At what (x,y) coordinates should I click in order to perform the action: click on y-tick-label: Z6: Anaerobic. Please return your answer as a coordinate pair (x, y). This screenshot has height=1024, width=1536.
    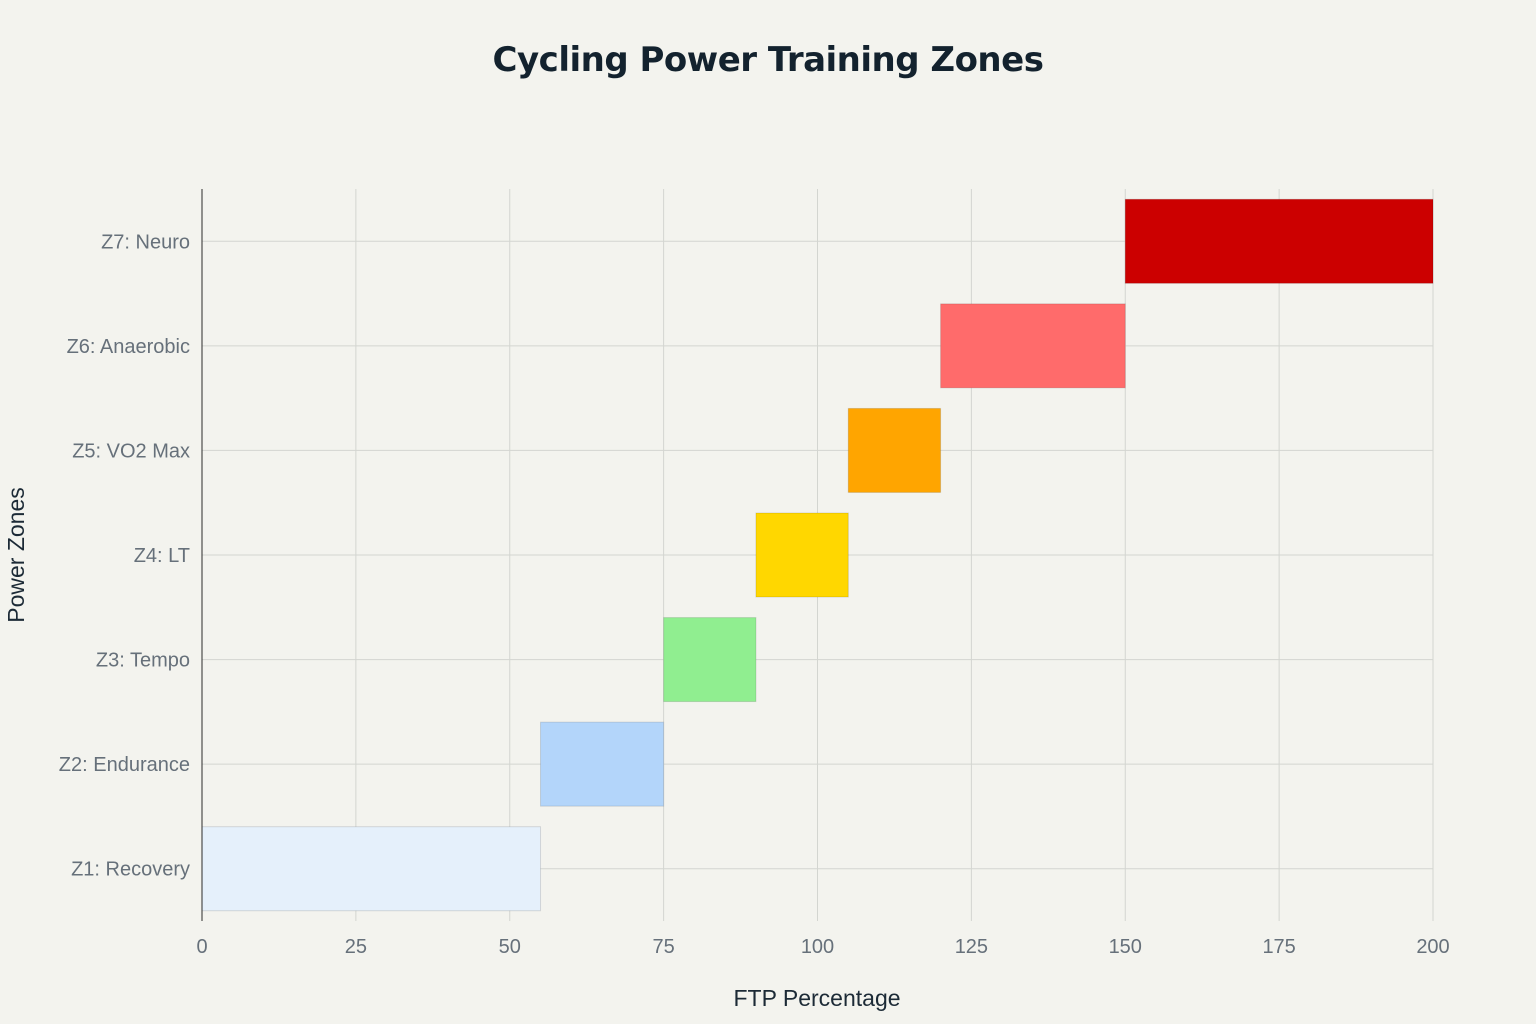
    Looking at the image, I should click on (128, 347).